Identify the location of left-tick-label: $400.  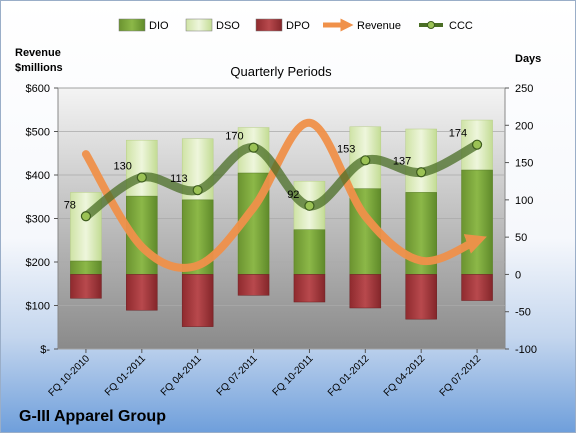
(38, 176).